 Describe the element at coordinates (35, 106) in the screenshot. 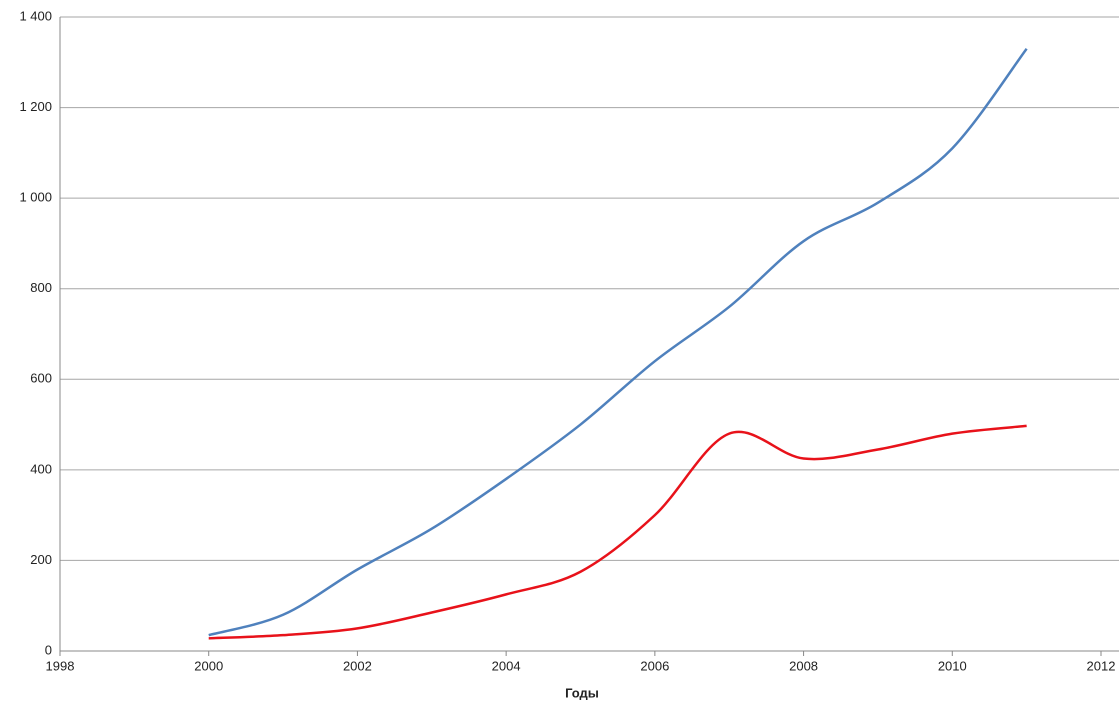

I see `y-tick-label: 1 200` at that location.